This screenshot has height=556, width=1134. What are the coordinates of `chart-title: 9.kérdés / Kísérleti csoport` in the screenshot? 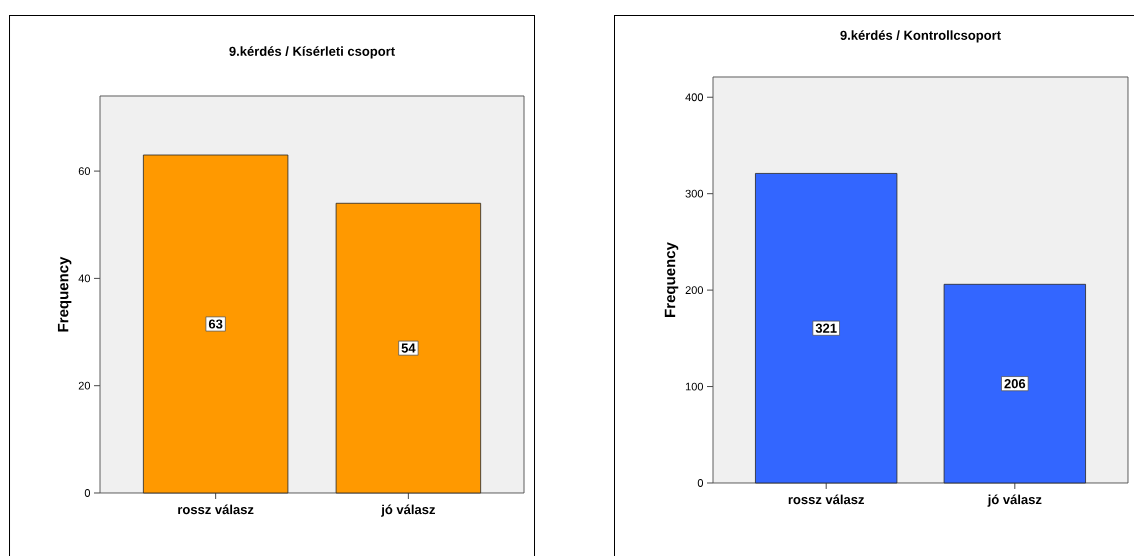 It's located at (312, 52).